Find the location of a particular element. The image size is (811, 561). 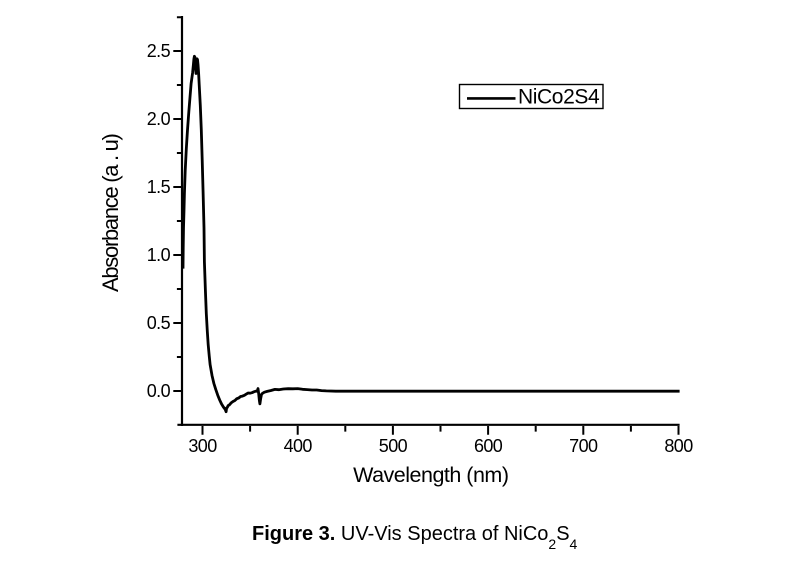

svg-text: 1.5 is located at coordinates (159, 187).